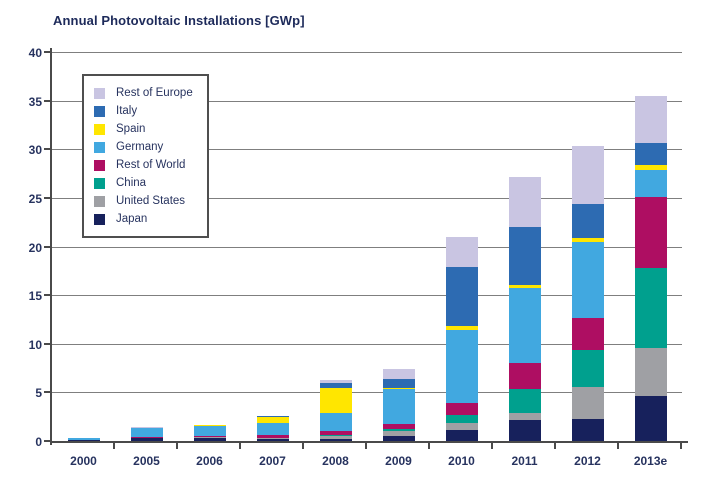 Image resolution: width=712 pixels, height=496 pixels. Describe the element at coordinates (524, 430) in the screenshot. I see `bar-segment-2011-japan` at that location.